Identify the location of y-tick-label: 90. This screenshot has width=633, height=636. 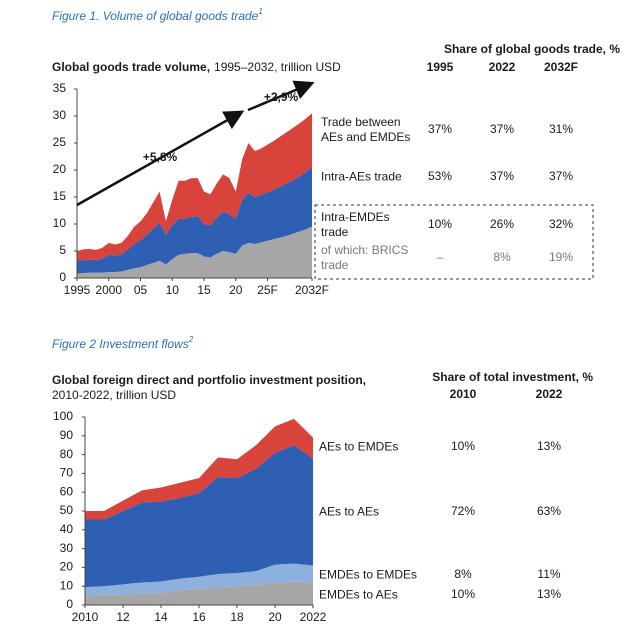
(67, 435).